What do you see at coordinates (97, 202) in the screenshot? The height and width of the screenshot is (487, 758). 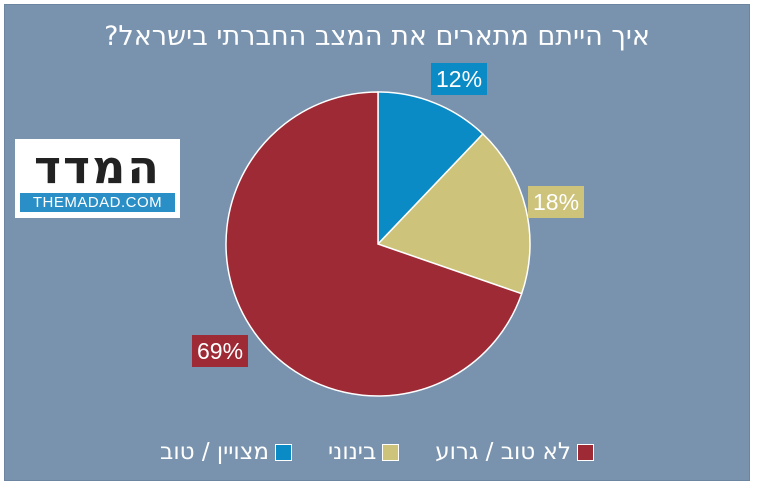 I see `logo-site-text: THEMADAD.COM` at bounding box center [97, 202].